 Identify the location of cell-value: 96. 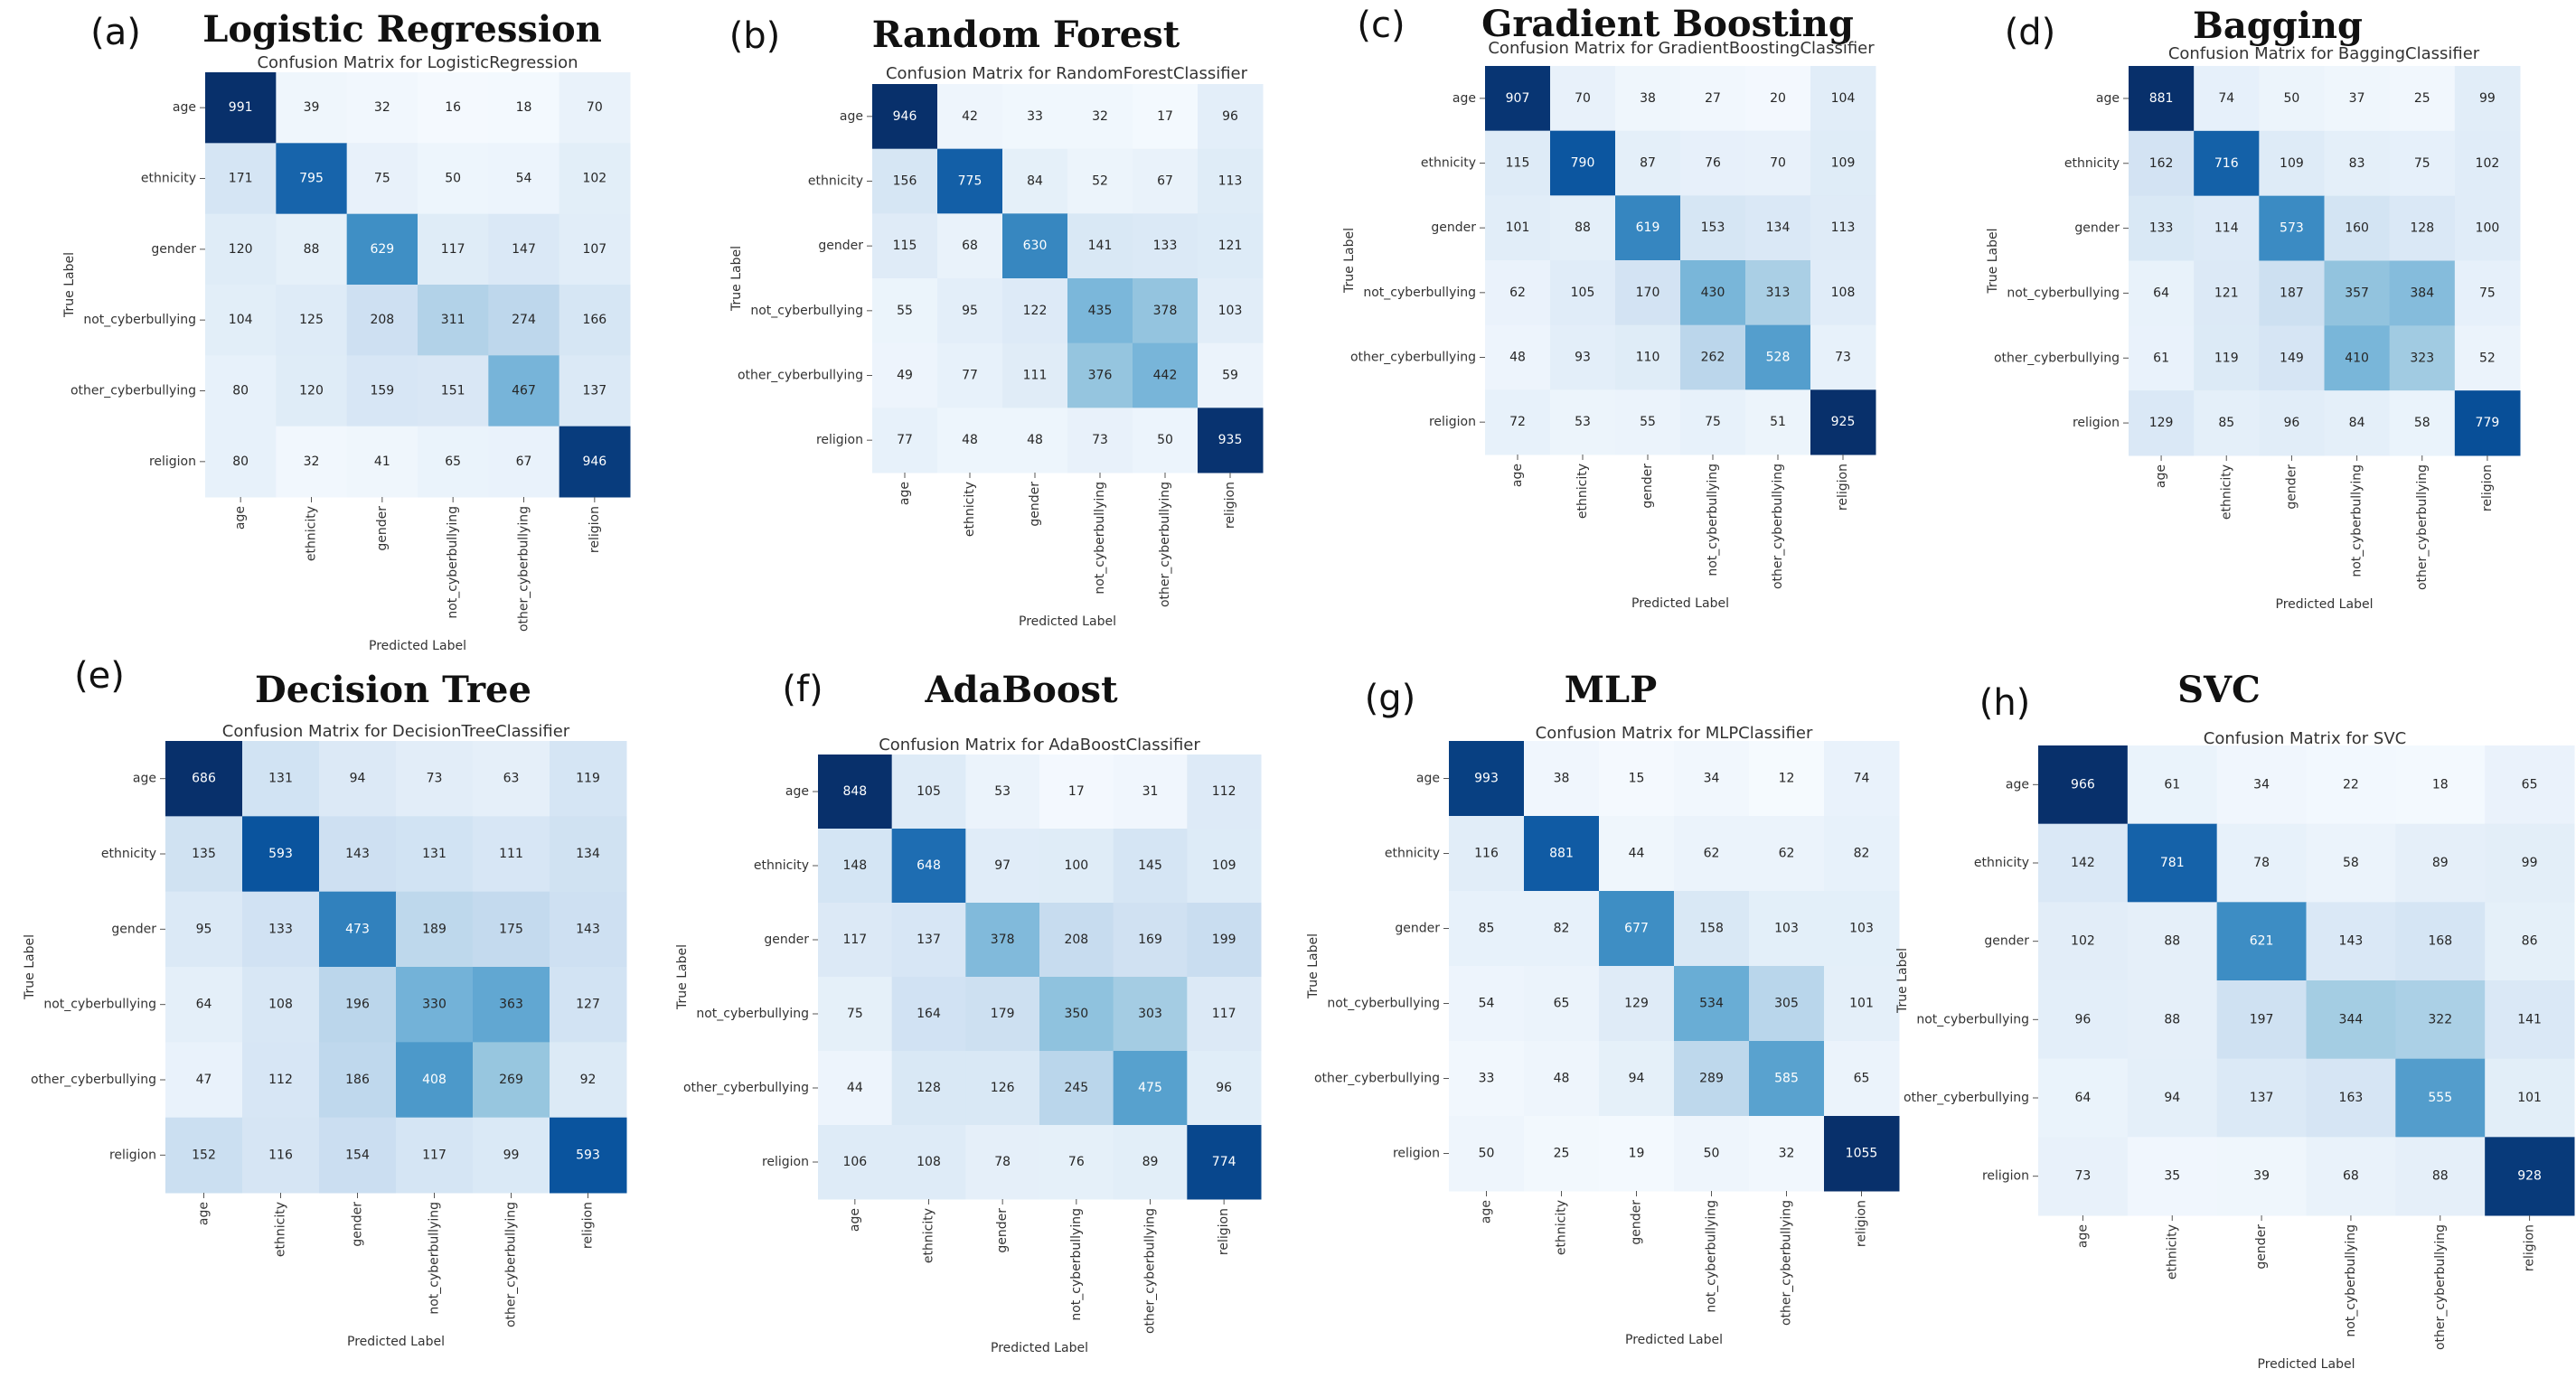
(1224, 1088).